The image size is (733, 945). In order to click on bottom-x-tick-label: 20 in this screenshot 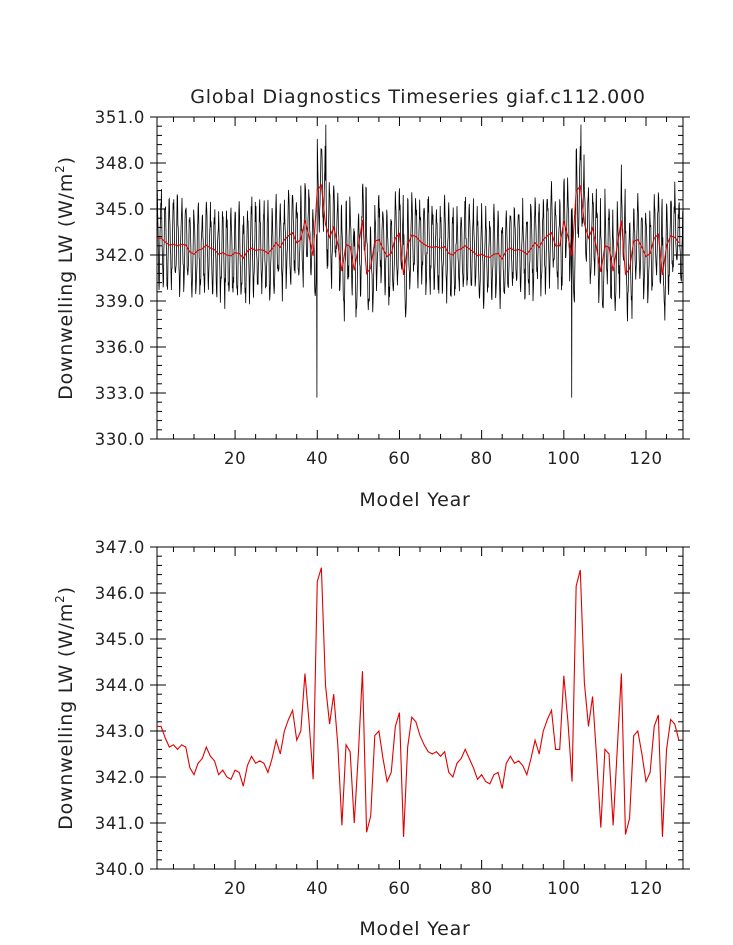, I will do `click(235, 888)`.